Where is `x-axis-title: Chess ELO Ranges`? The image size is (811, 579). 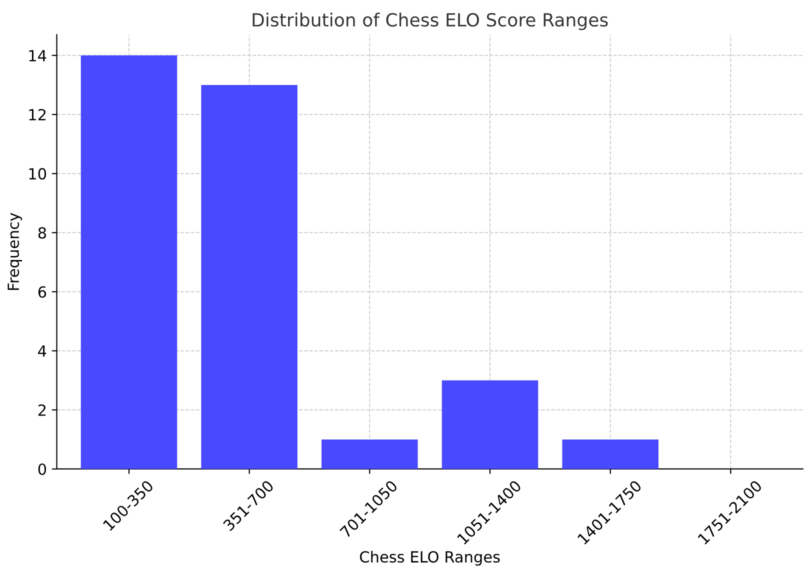
x-axis-title: Chess ELO Ranges is located at coordinates (430, 558).